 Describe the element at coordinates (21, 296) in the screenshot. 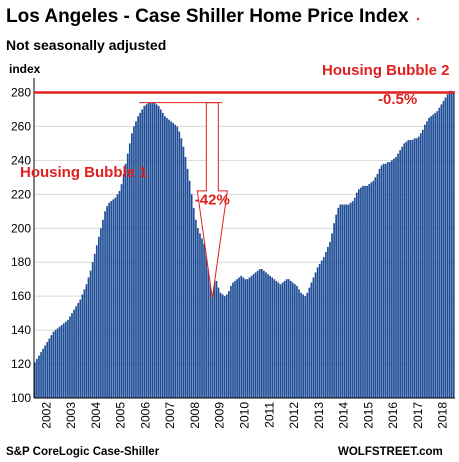

I see `y-tick-label: 160` at that location.